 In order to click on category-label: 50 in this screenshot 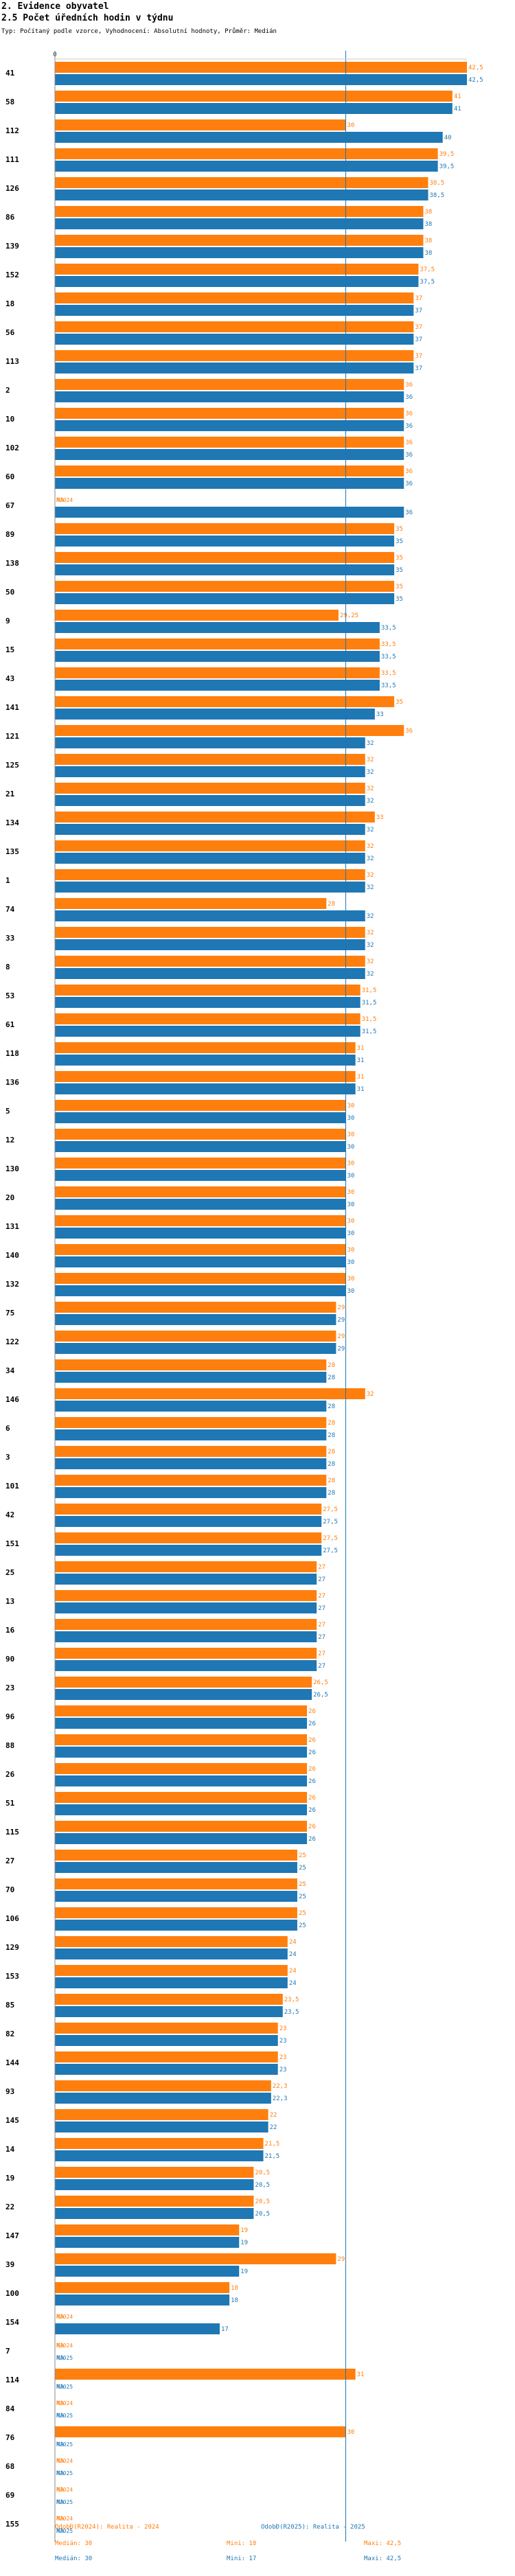, I will do `click(9, 592)`.